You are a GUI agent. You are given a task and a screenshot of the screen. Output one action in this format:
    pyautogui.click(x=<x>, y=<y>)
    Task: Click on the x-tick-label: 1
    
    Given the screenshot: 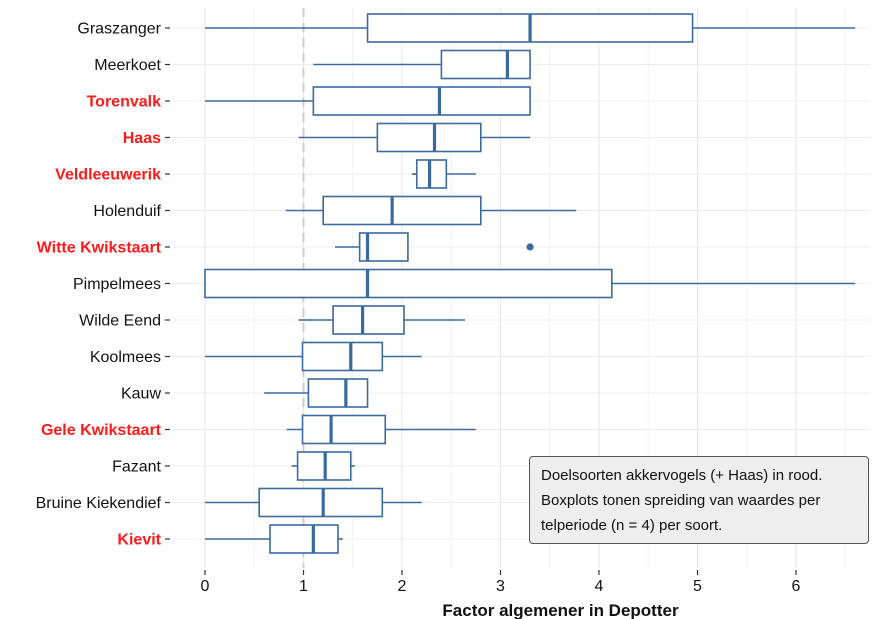 What is the action you would take?
    pyautogui.click(x=303, y=586)
    